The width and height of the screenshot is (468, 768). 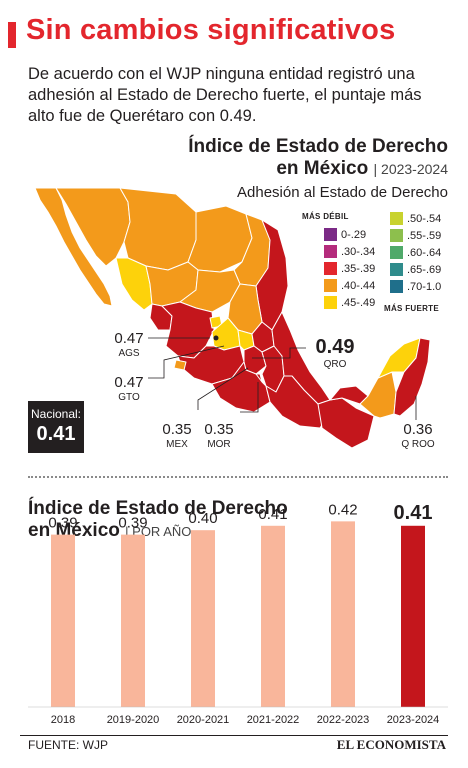 I want to click on legend-item: .35-.39, so click(x=349, y=268).